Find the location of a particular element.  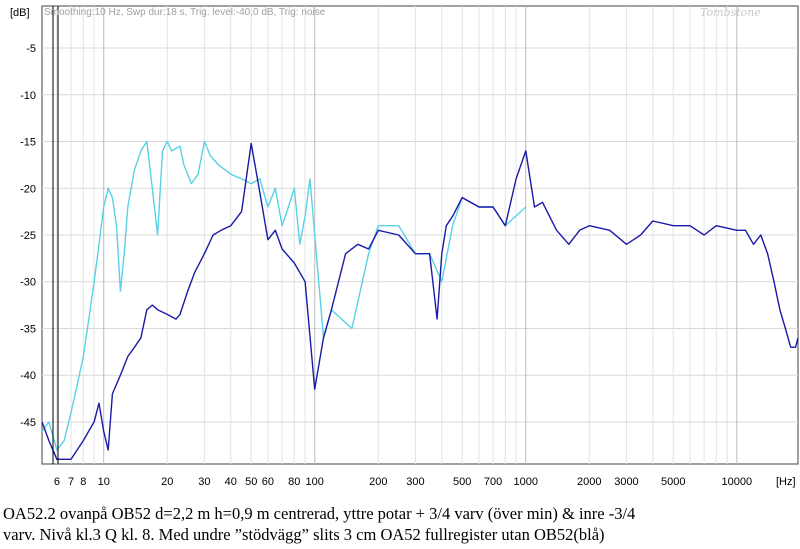

x-tick-label: 6 is located at coordinates (57, 482).